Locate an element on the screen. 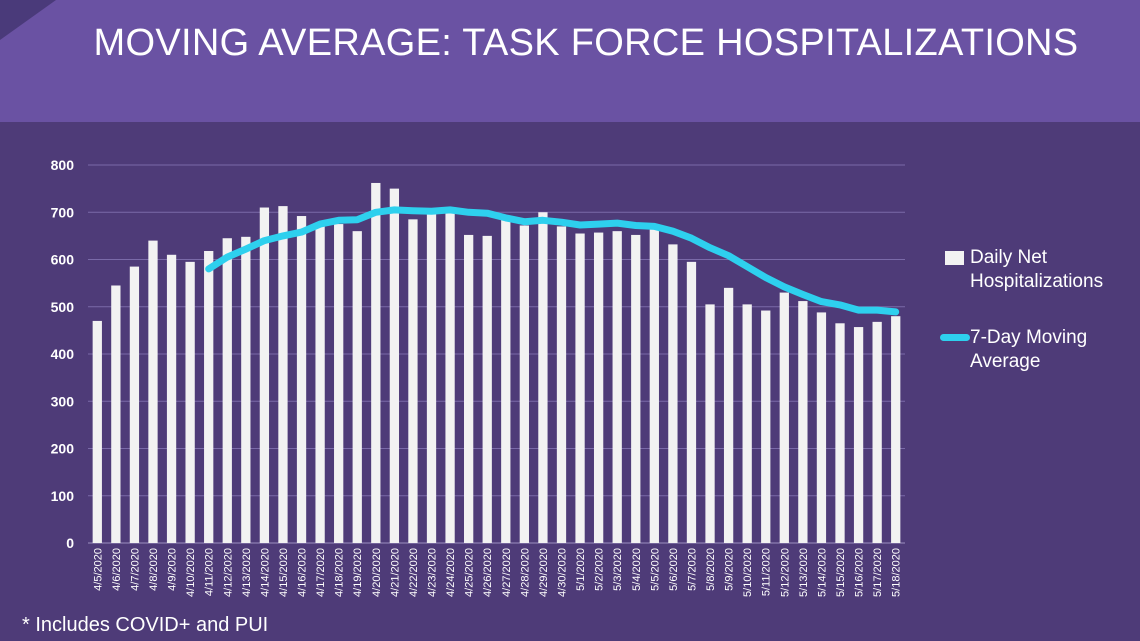  x-tick-label: 4/28/2020 is located at coordinates (525, 572).